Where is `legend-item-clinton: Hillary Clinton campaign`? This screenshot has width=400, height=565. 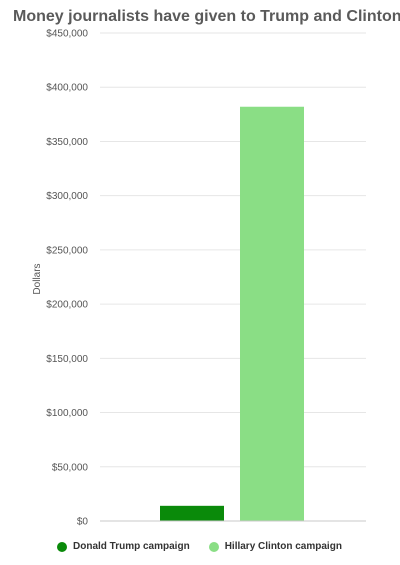 legend-item-clinton: Hillary Clinton campaign is located at coordinates (275, 546).